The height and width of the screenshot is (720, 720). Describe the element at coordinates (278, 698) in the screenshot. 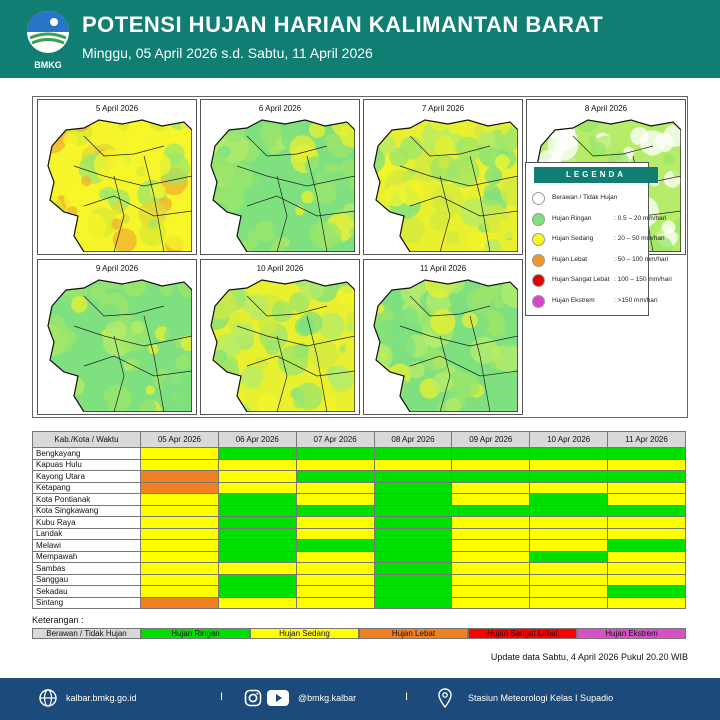

I see `youtube-icon` at that location.